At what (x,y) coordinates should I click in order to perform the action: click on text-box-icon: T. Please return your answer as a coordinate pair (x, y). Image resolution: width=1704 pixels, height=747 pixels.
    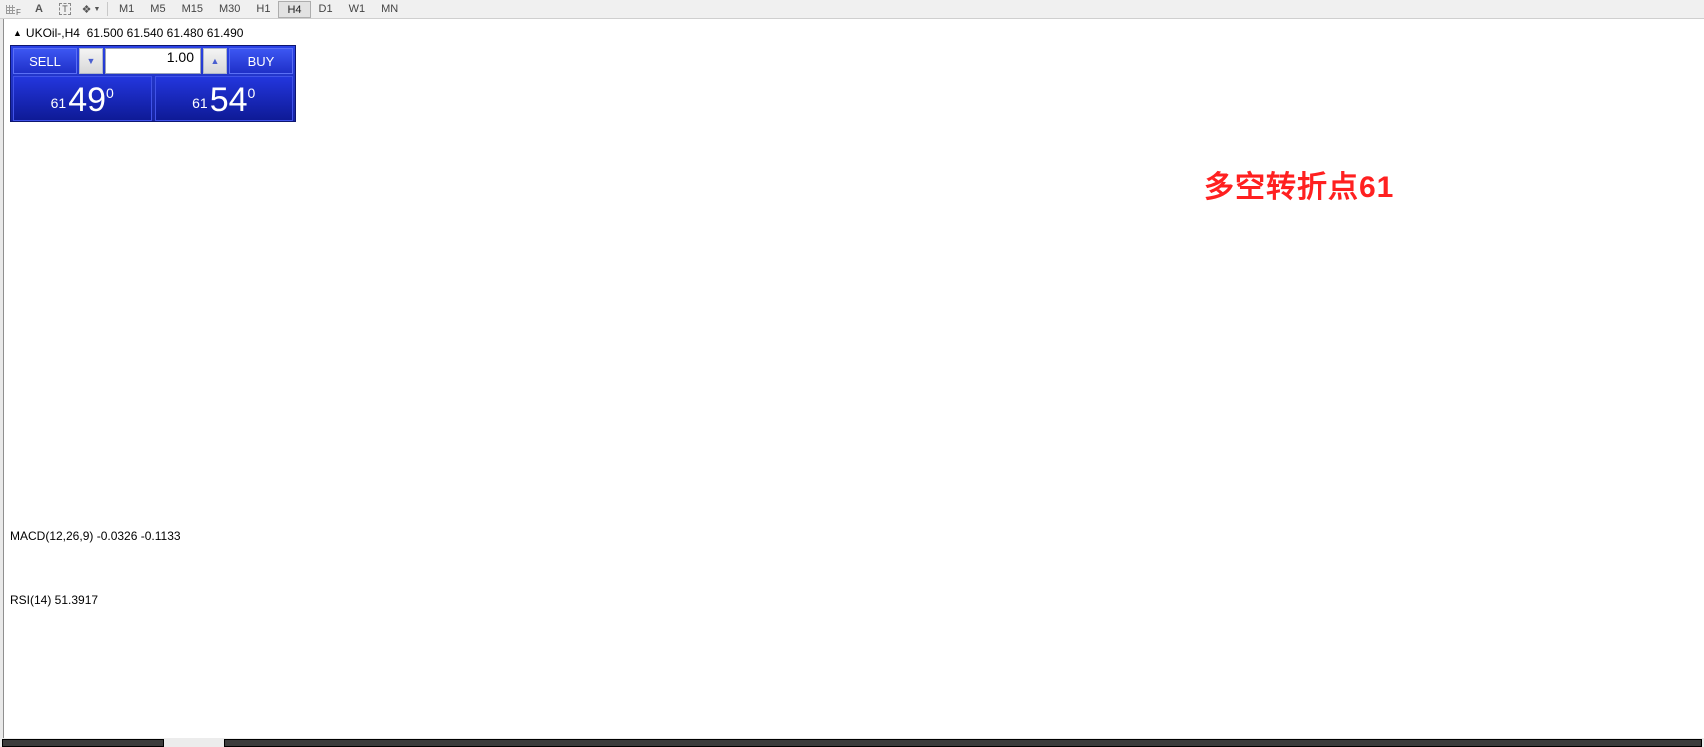
    Looking at the image, I should click on (65, 9).